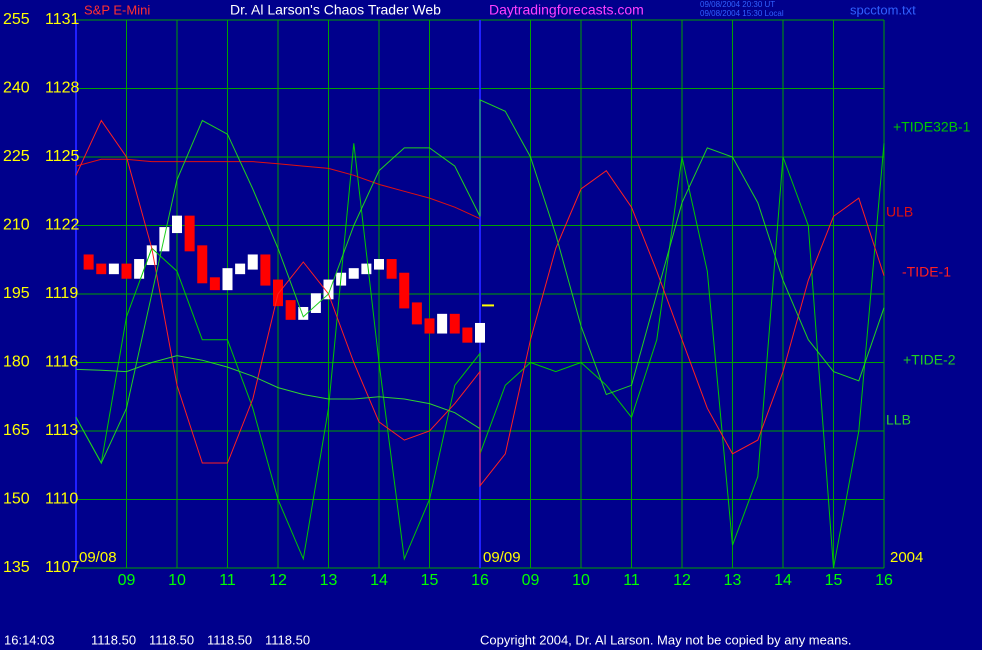 The width and height of the screenshot is (982, 650). Describe the element at coordinates (932, 127) in the screenshot. I see `legend-label: +TIDE32B-1` at that location.